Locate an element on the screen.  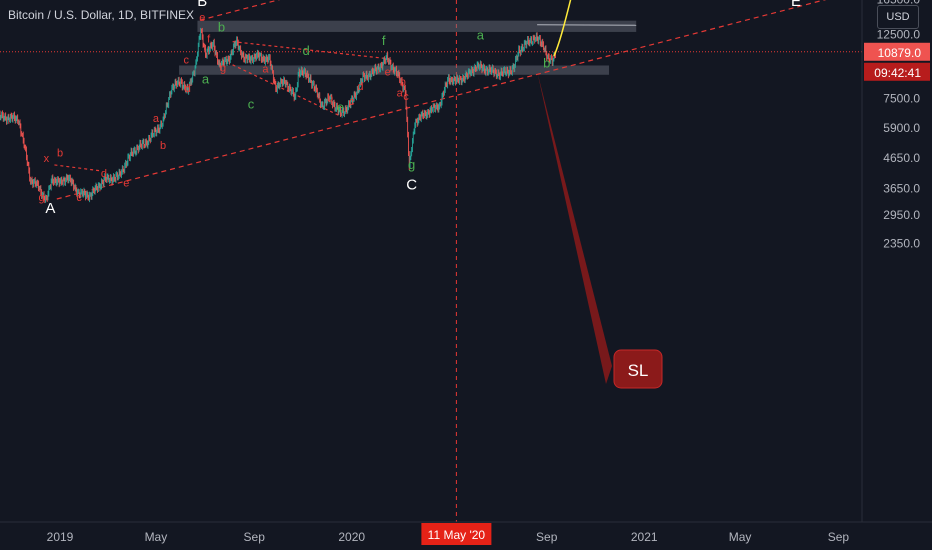
y-tick-label: 2950.0 is located at coordinates (901, 215).